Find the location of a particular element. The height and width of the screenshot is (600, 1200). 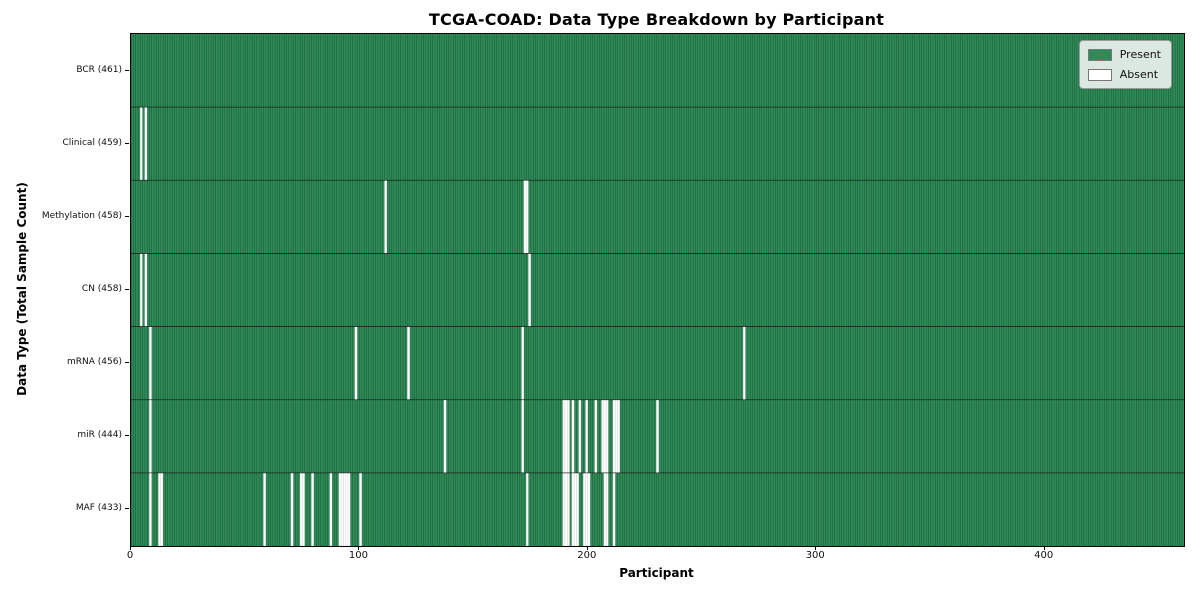

x-tick-label: 400 is located at coordinates (1044, 555).